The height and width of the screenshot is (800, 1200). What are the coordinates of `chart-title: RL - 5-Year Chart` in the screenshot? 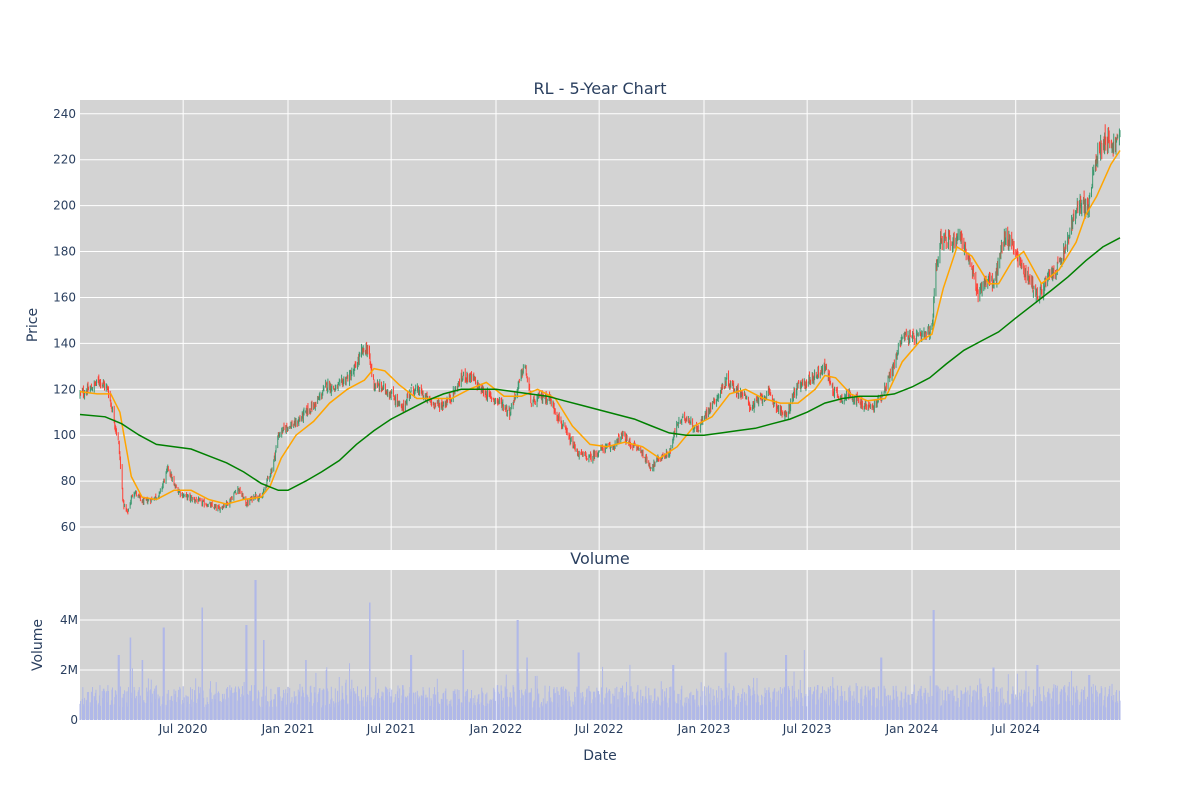 It's located at (600, 88).